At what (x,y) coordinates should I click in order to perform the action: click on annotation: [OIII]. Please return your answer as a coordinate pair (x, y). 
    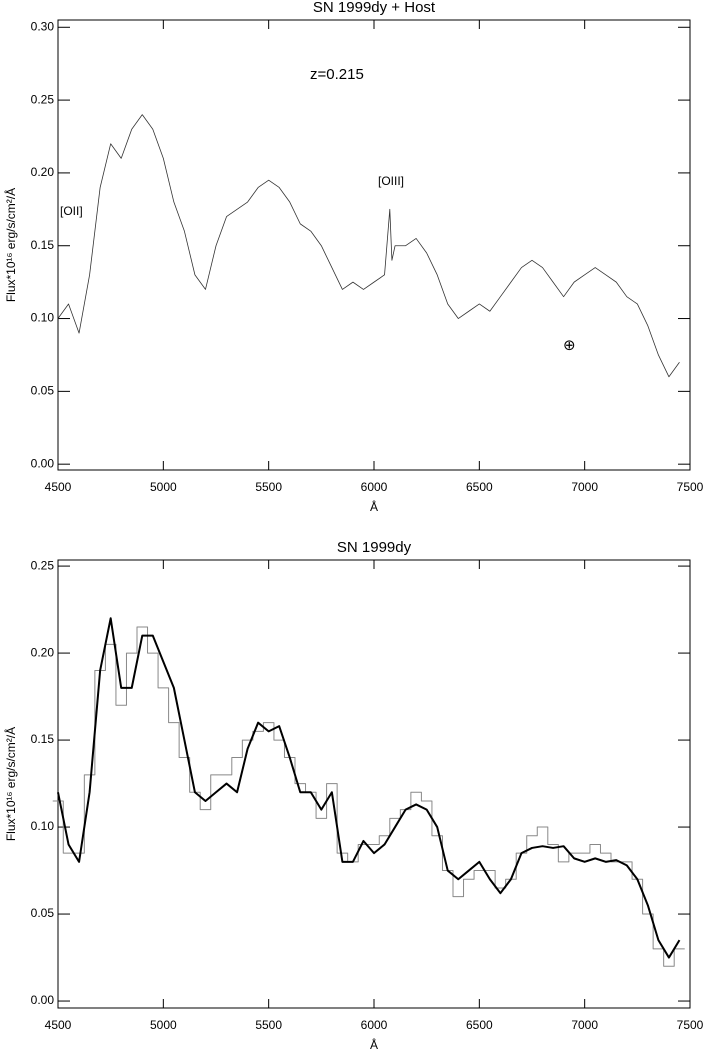
    Looking at the image, I should click on (391, 181).